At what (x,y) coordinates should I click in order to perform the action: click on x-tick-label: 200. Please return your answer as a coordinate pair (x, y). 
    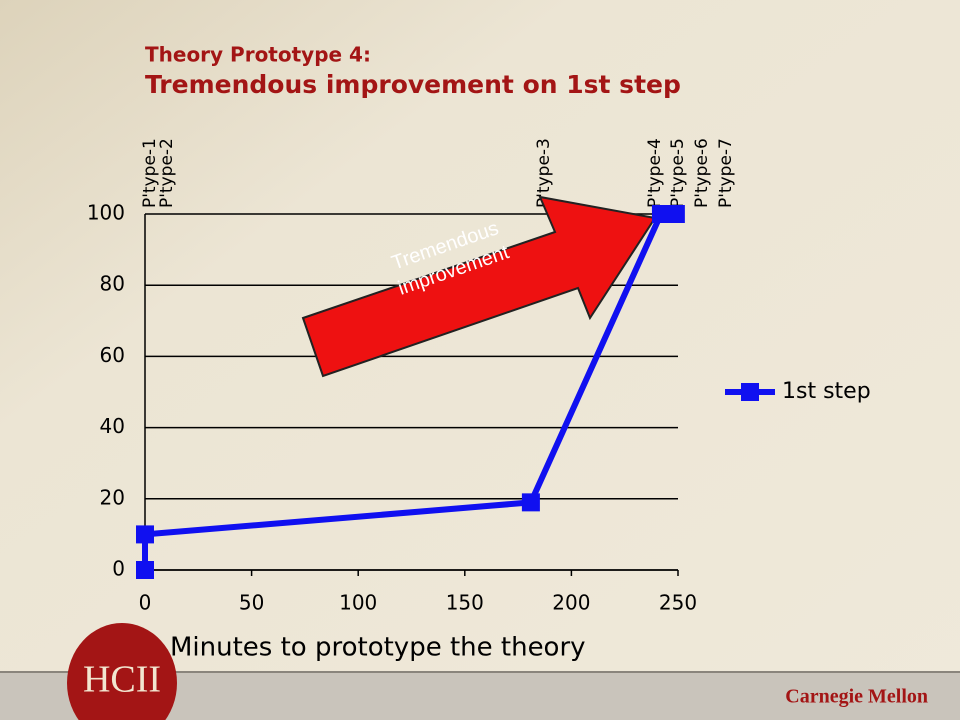
    Looking at the image, I should click on (571, 603).